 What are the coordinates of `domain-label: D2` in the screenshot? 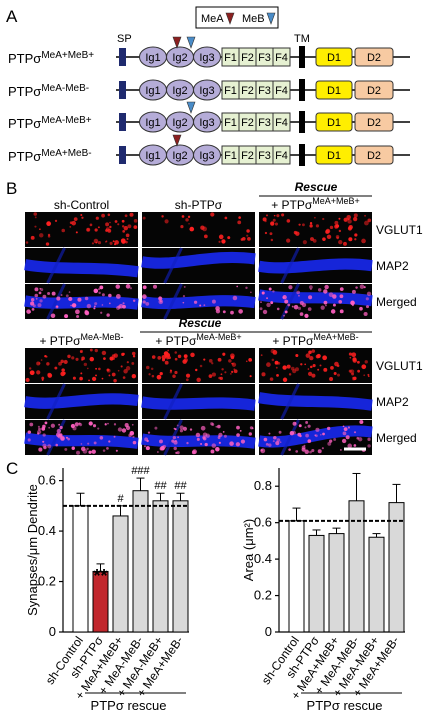 It's located at (374, 123).